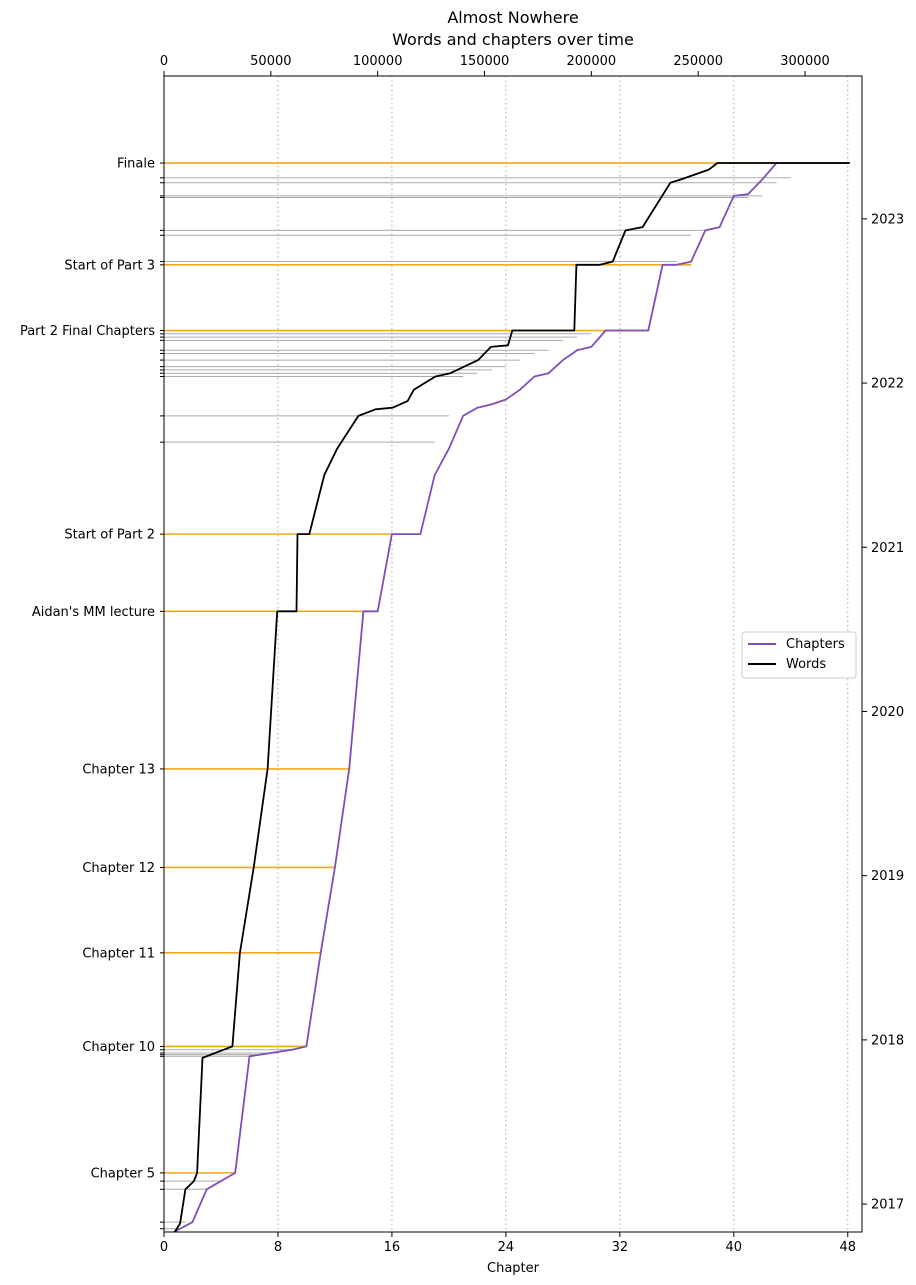  Describe the element at coordinates (164, 61) in the screenshot. I see `x2-tick-label: 0` at that location.